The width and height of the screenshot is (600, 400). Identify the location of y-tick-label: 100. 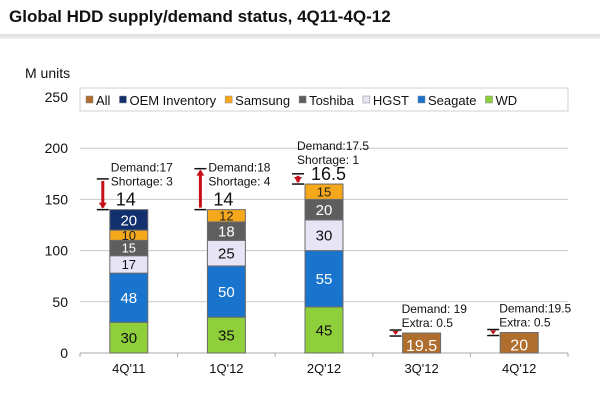
(57, 251).